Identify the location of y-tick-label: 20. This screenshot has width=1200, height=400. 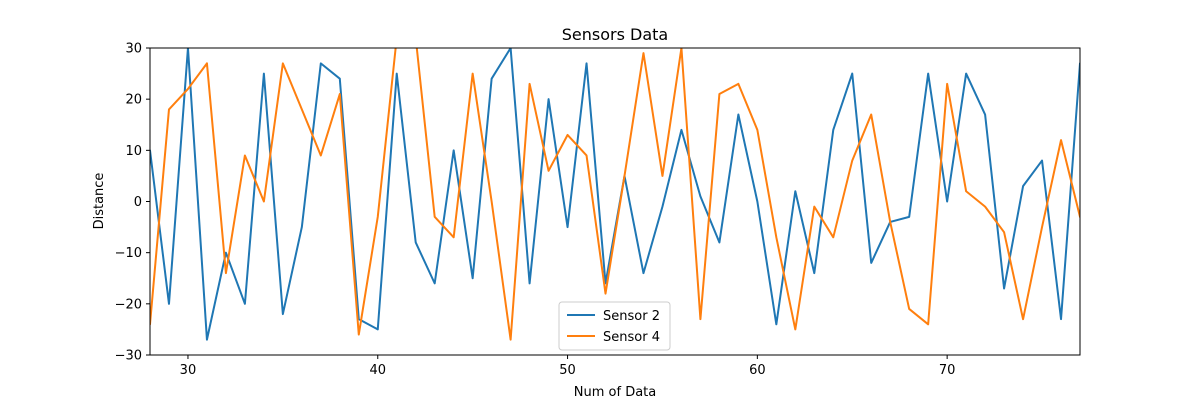
(133, 100).